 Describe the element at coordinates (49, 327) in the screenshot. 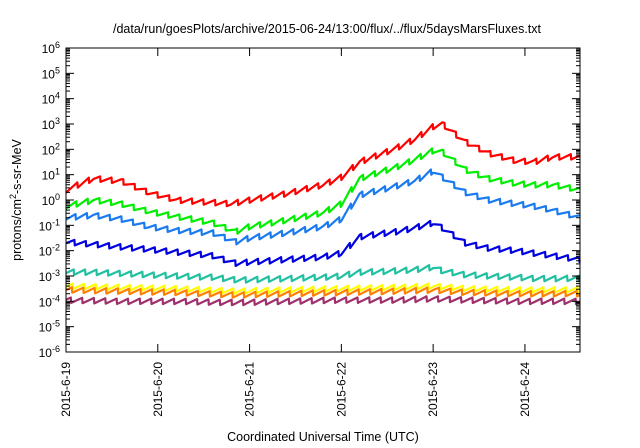

I see `y-tick-label: 10⁻⁵` at that location.